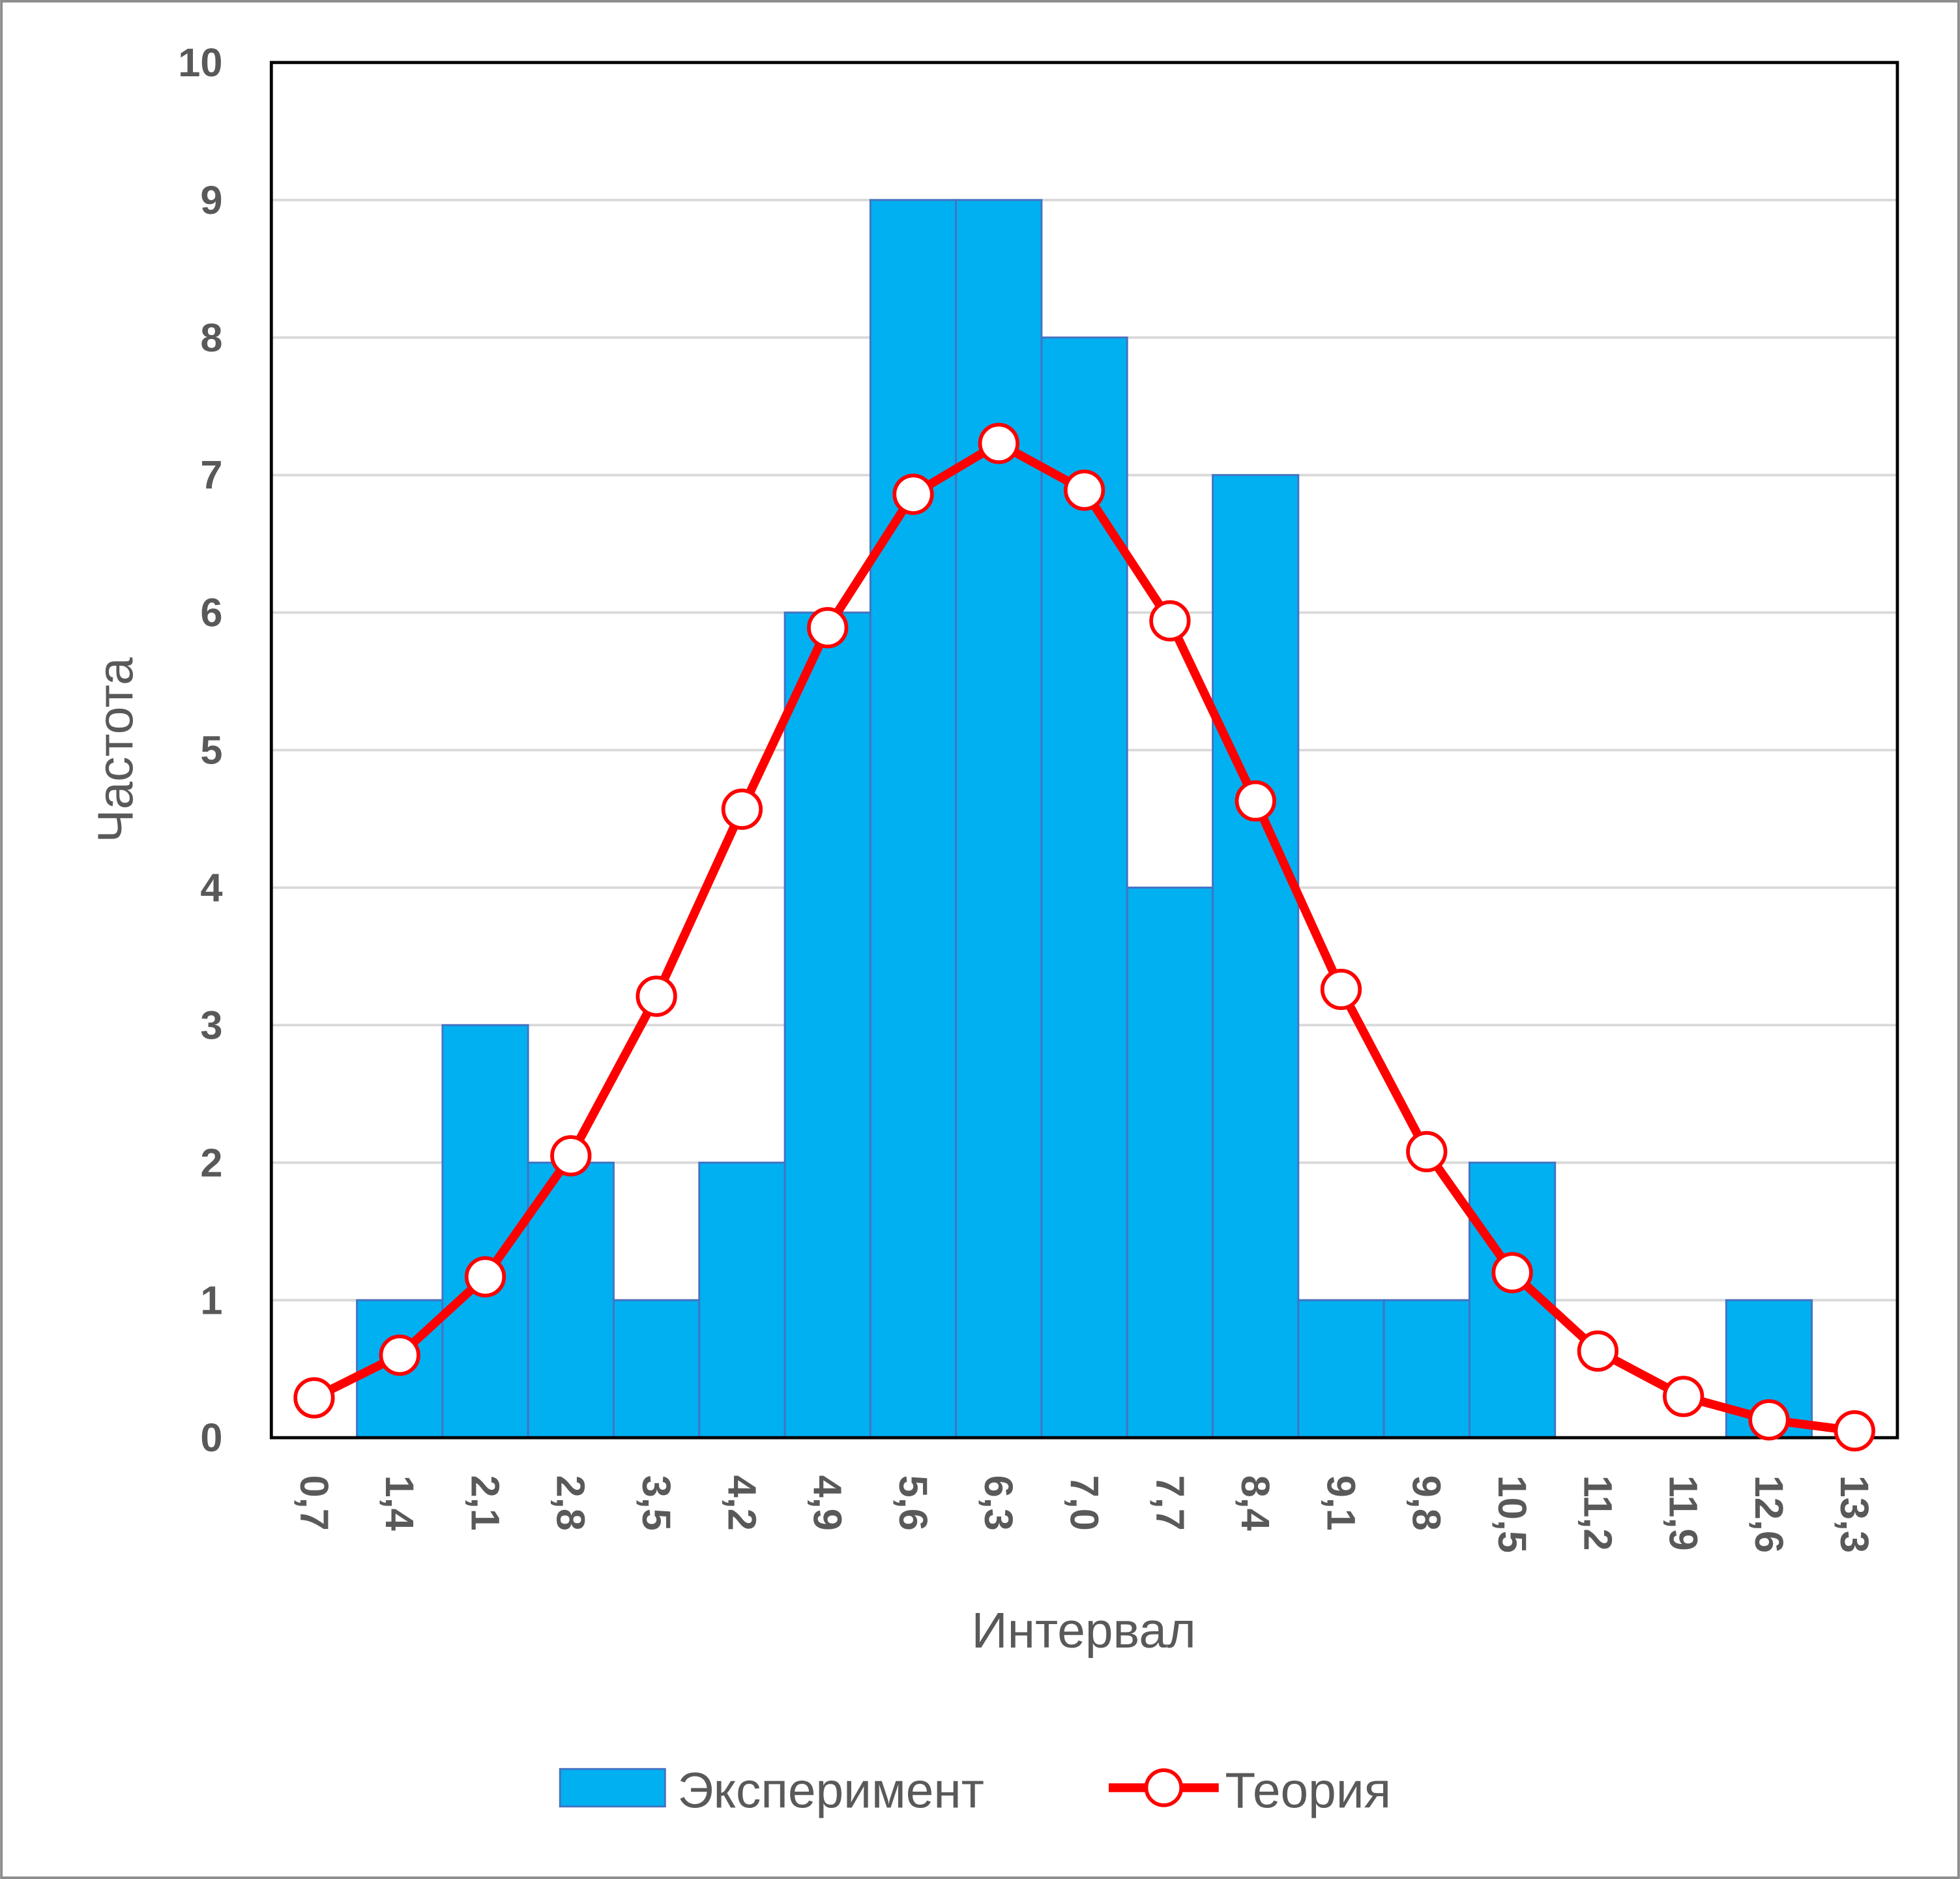 Image resolution: width=1960 pixels, height=1879 pixels. Describe the element at coordinates (313, 1503) in the screenshot. I see `x-tick-label: 0,7` at that location.